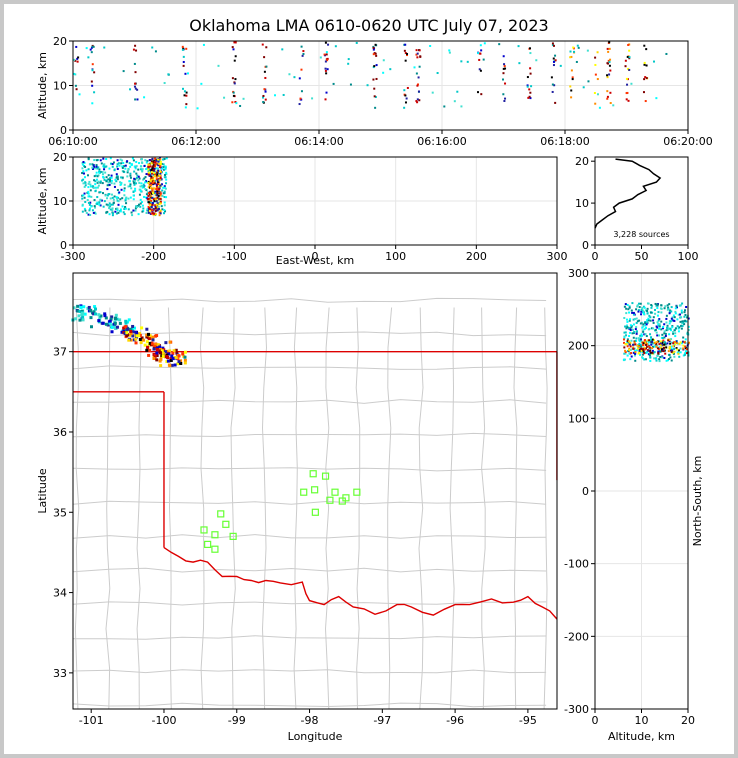  Describe the element at coordinates (72, 141) in the screenshot. I see `x-tick-label: 06:10:00` at that location.